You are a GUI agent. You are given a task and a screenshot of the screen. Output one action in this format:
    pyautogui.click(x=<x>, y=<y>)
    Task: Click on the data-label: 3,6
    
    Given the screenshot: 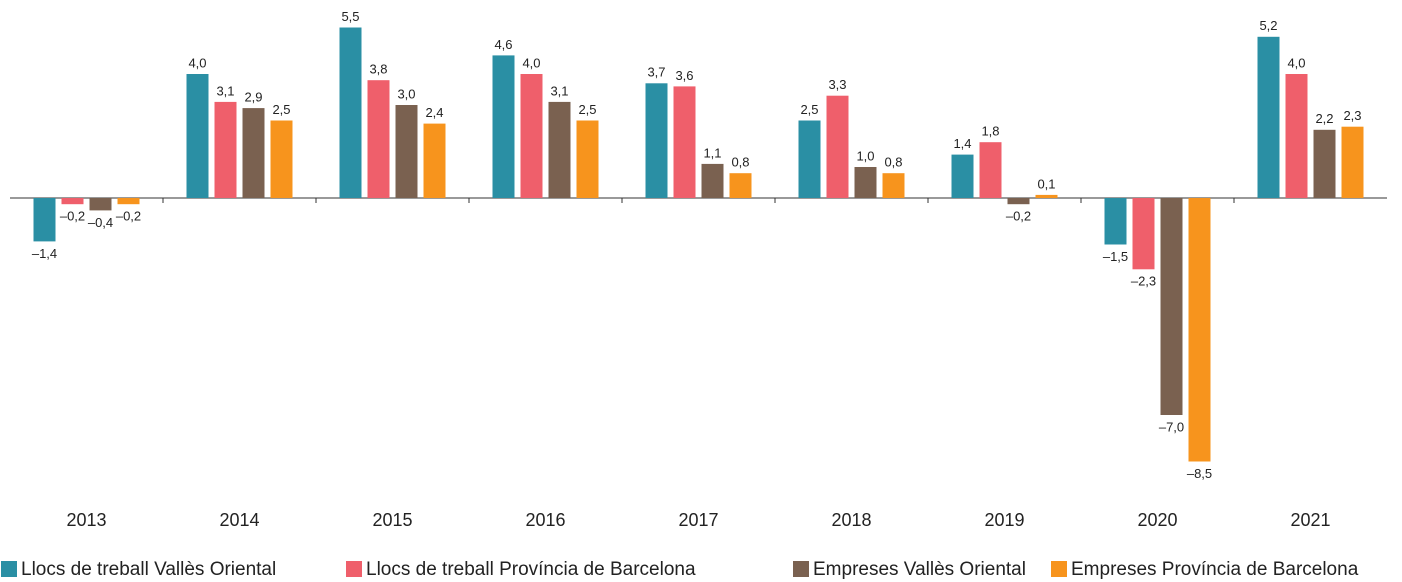 What is the action you would take?
    pyautogui.click(x=684, y=75)
    